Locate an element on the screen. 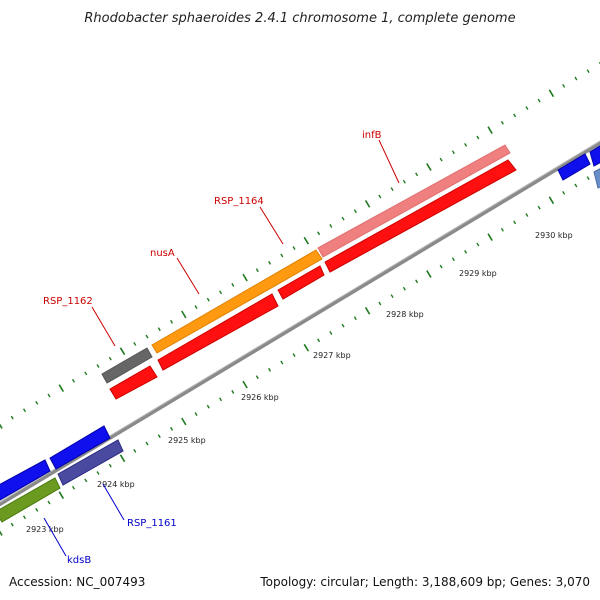 The width and height of the screenshot is (600, 600). gene-infB is located at coordinates (414, 201).